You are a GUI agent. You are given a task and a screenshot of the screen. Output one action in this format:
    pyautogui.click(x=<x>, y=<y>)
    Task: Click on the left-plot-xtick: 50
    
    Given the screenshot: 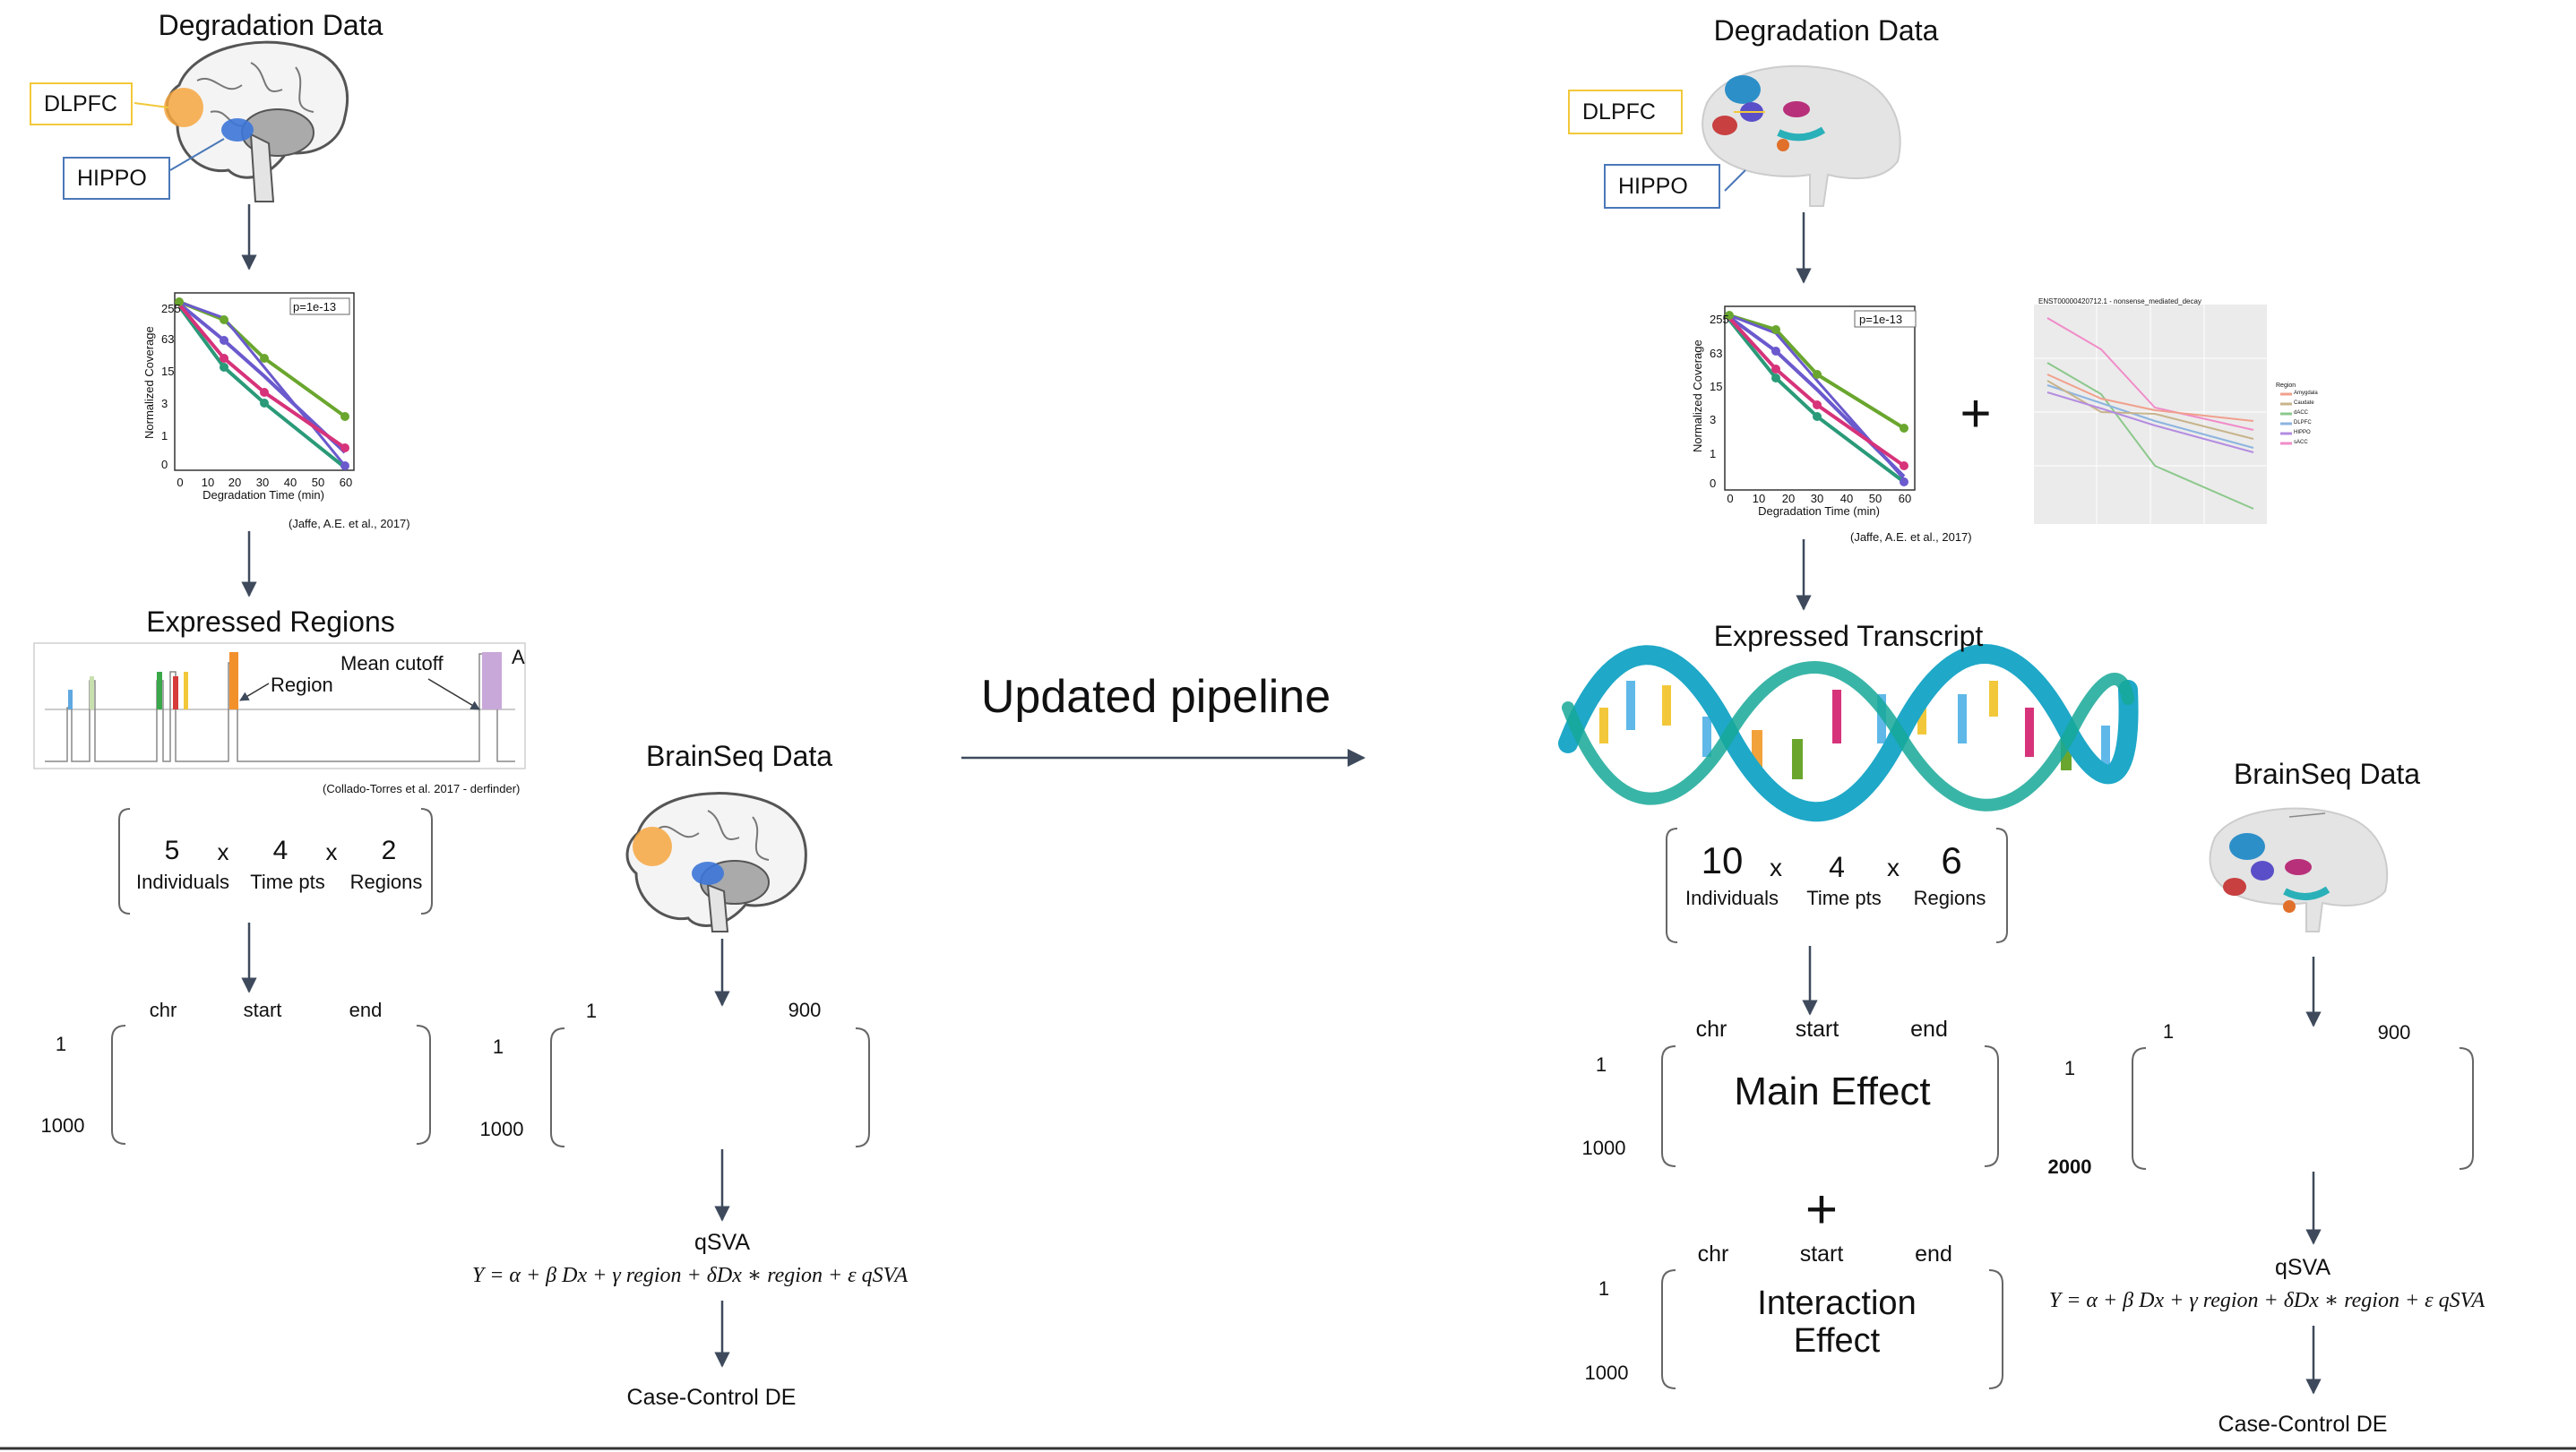 What is the action you would take?
    pyautogui.click(x=318, y=482)
    